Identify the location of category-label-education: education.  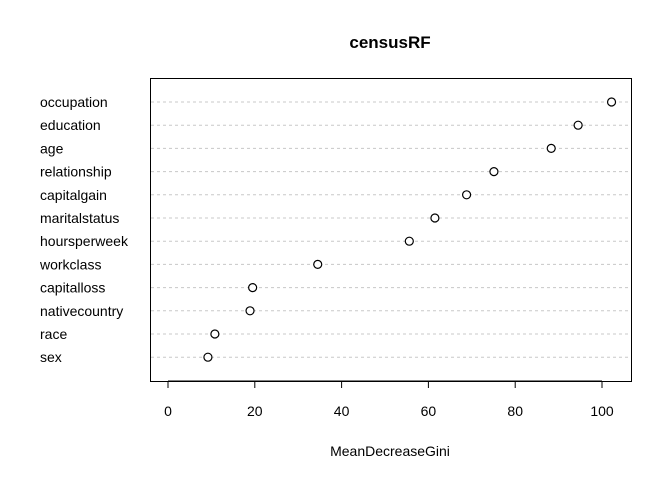
(70, 125).